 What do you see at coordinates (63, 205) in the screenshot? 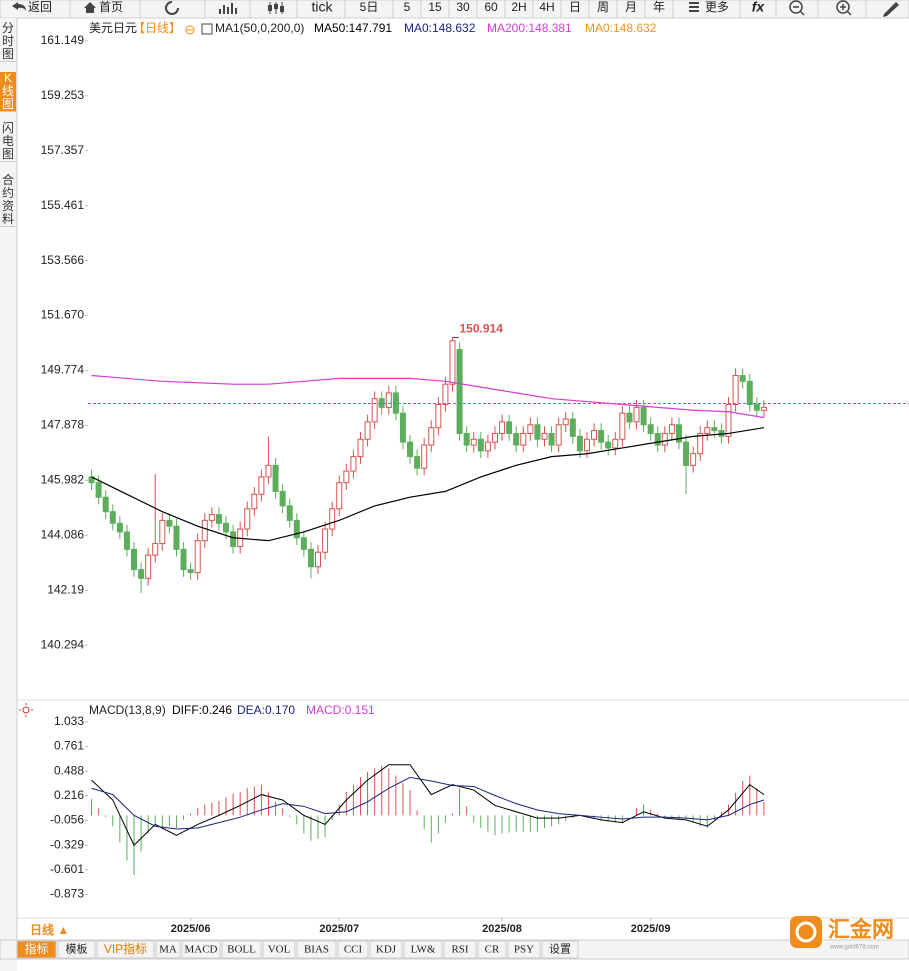
I see `y-tick-label: 155.461` at bounding box center [63, 205].